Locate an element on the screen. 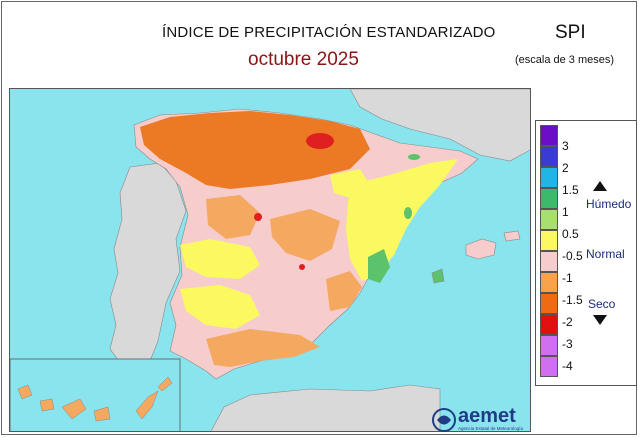 This screenshot has width=640, height=438. dry-zone-west is located at coordinates (233, 217).